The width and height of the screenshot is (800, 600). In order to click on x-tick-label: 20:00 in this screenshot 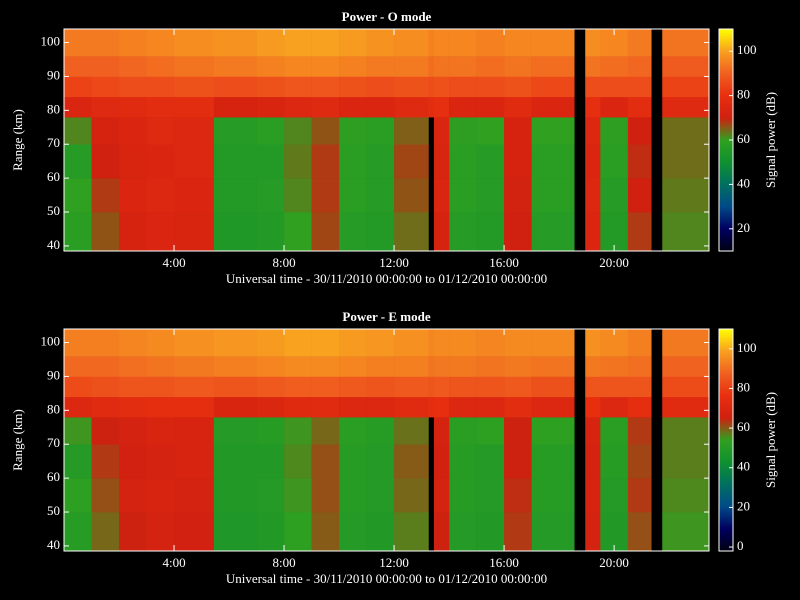, I will do `click(614, 562)`.